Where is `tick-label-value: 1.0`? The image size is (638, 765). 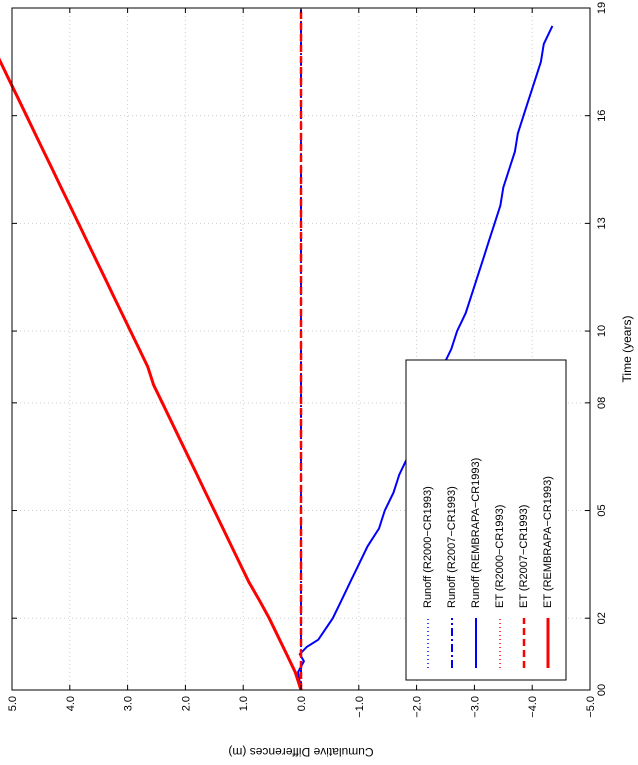 tick-label-value: 1.0 is located at coordinates (244, 703).